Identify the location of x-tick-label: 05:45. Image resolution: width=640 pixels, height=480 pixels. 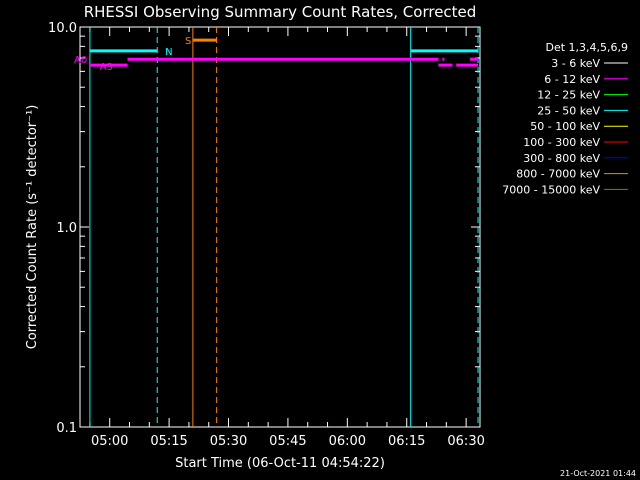
(287, 441).